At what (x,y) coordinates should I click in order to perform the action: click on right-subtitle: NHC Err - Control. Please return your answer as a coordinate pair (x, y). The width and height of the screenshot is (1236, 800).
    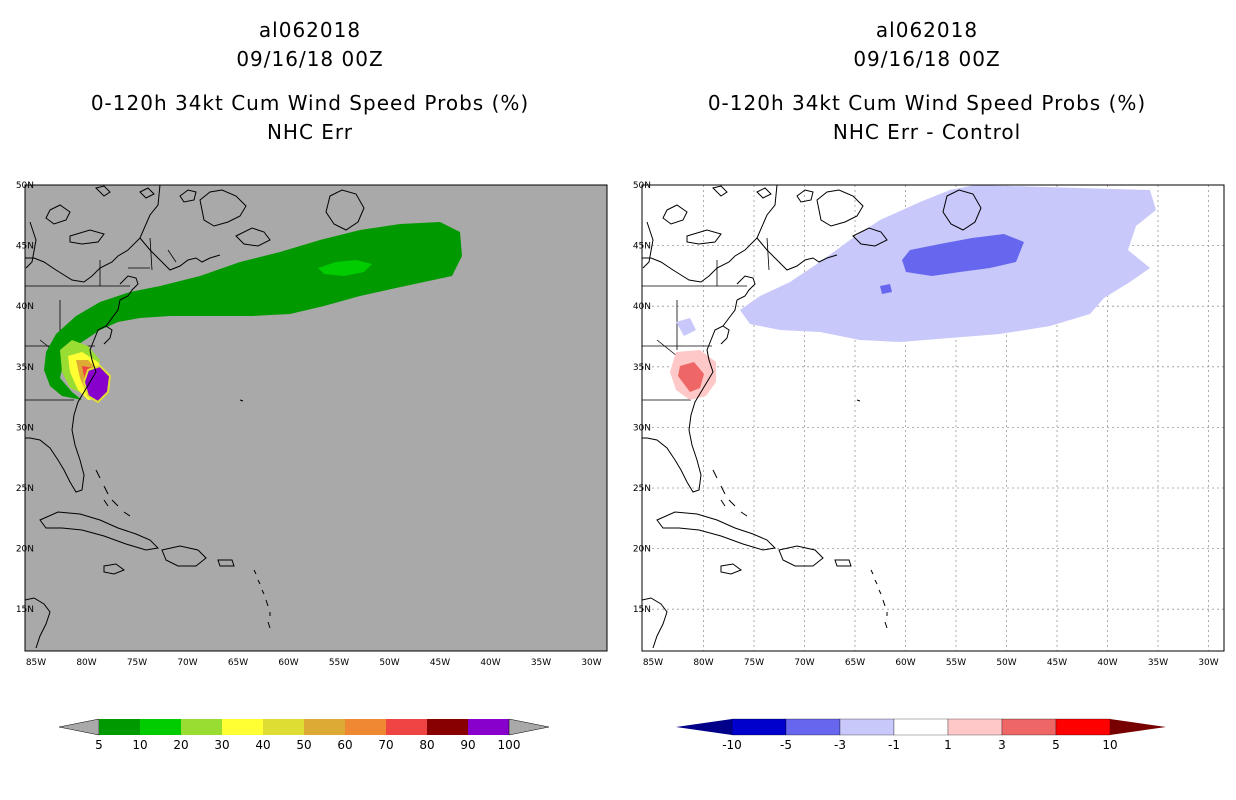
    Looking at the image, I should click on (927, 132).